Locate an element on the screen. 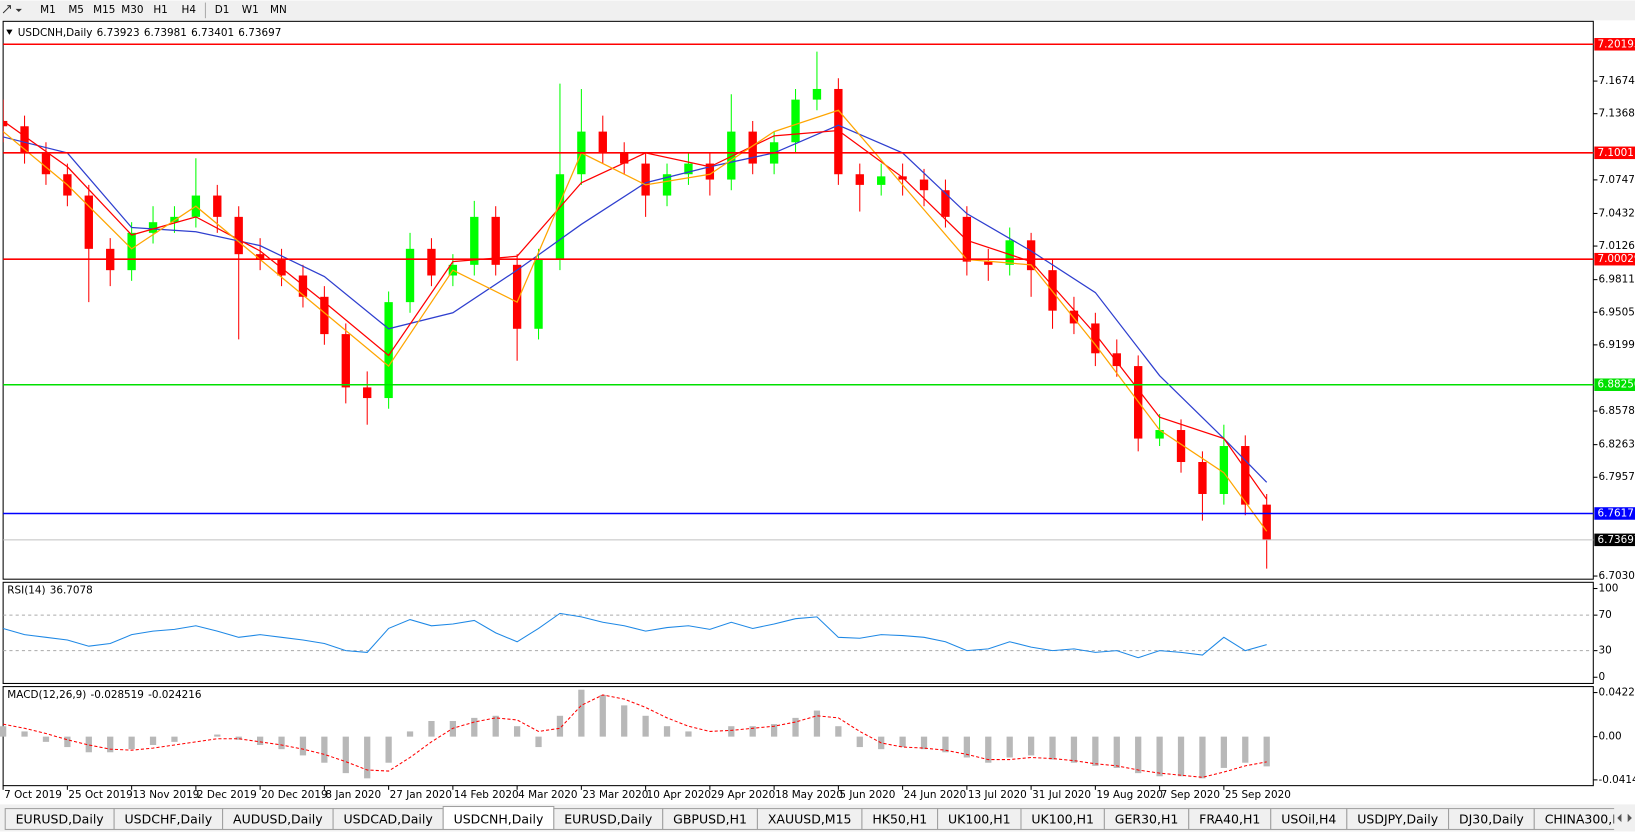 The image size is (1635, 832). timeframe-label: MN is located at coordinates (278, 10).